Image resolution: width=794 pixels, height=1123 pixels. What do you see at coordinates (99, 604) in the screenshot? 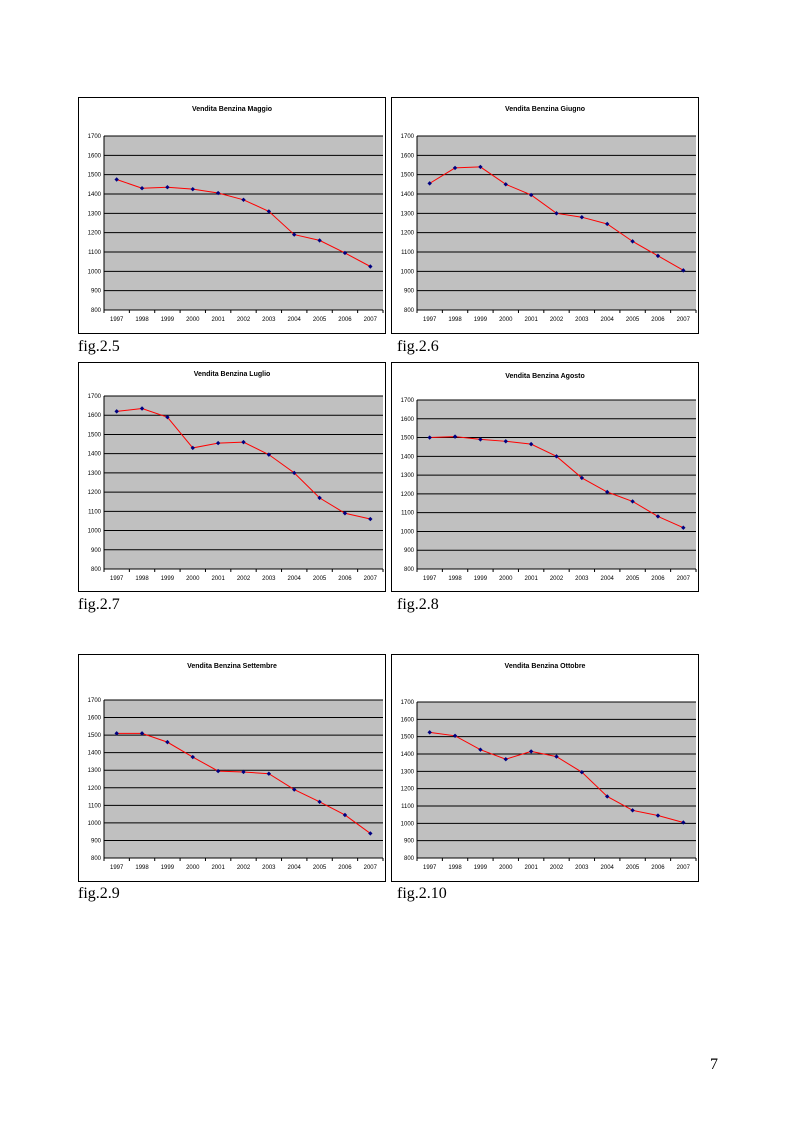
I see `figure-label: fig.2.7` at bounding box center [99, 604].